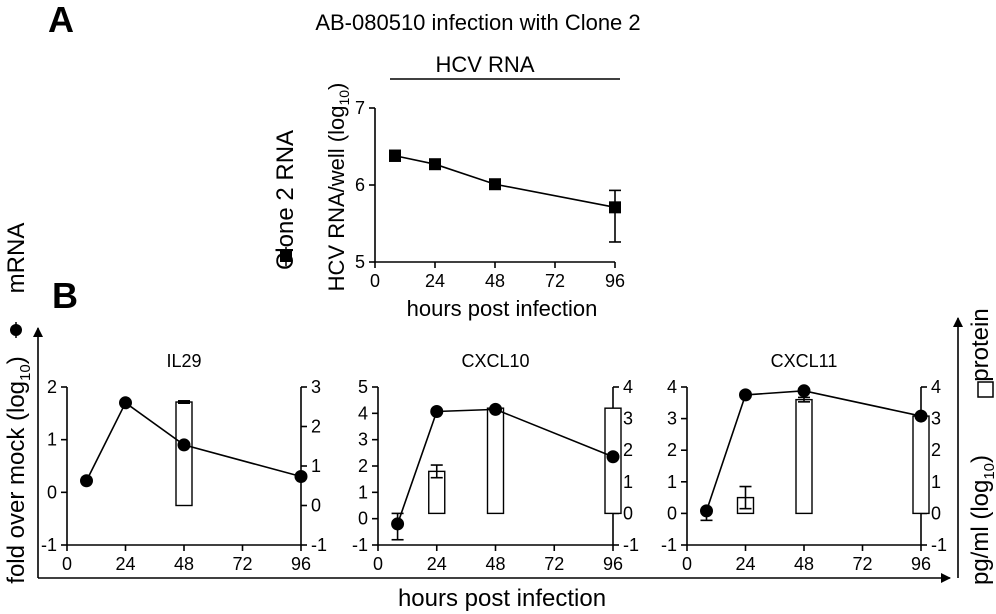 Image resolution: width=996 pixels, height=614 pixels. I want to click on cxcl11-y2-tick-label: -1, so click(939, 545).